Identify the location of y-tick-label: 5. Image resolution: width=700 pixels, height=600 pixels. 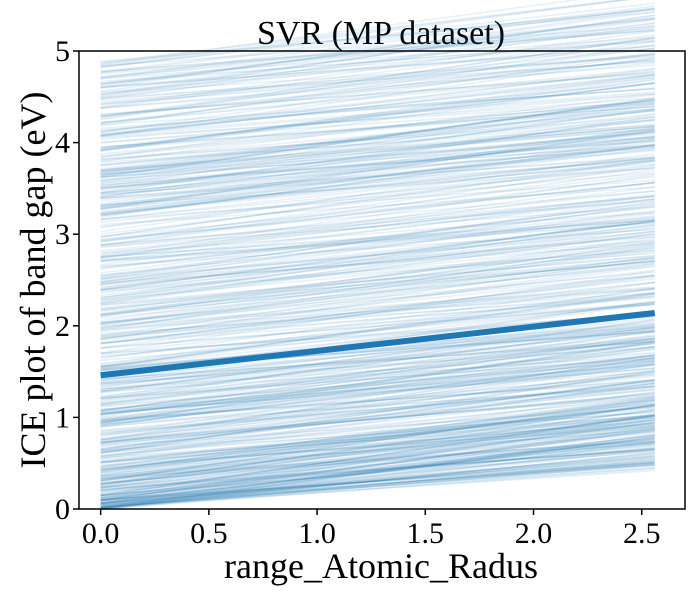
(62, 51).